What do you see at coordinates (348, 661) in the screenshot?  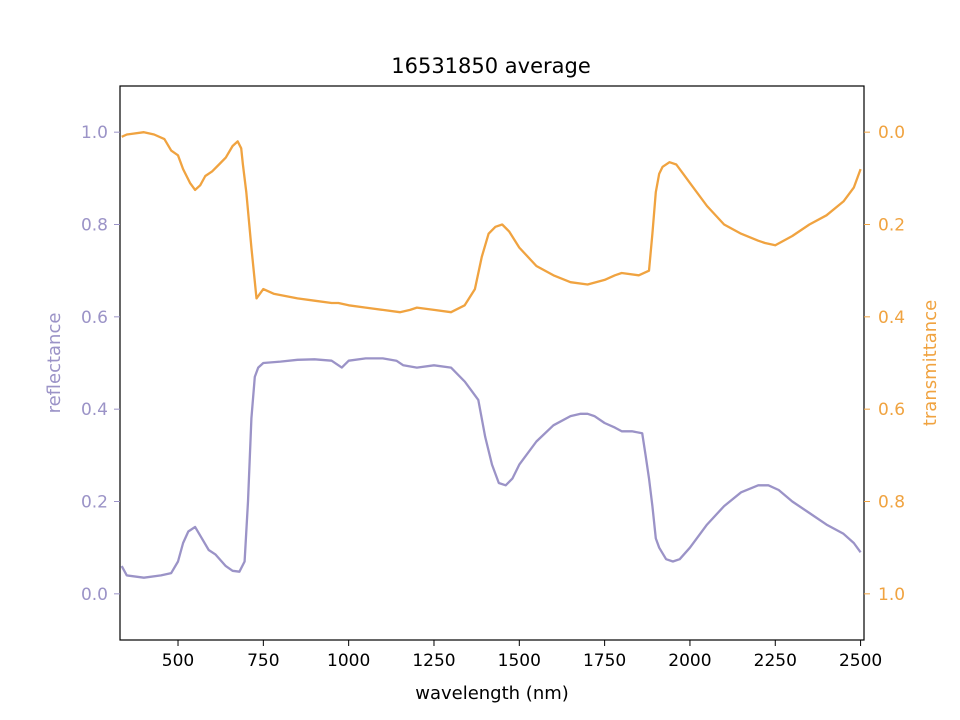 I see `x-tick-label: 1000` at bounding box center [348, 661].